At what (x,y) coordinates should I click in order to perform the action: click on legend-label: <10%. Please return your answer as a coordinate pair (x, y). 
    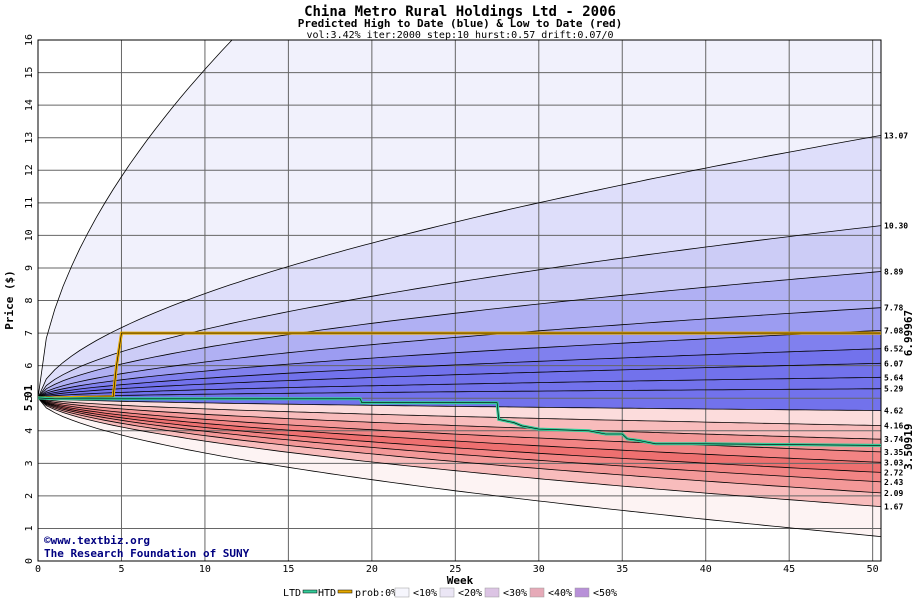
    Looking at the image, I should click on (425, 593).